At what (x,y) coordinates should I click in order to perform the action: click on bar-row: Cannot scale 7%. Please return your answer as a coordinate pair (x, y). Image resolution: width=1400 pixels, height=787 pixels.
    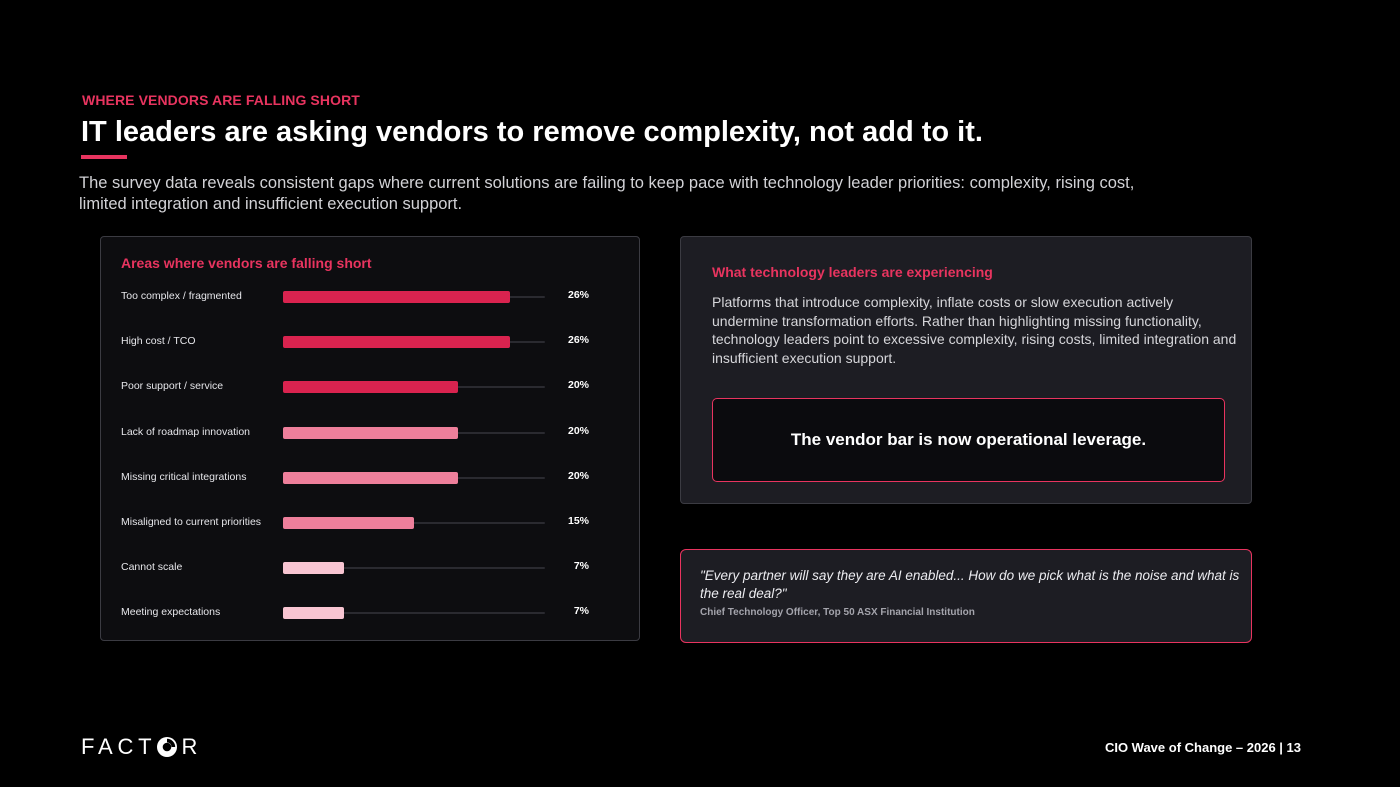
    Looking at the image, I should click on (371, 569).